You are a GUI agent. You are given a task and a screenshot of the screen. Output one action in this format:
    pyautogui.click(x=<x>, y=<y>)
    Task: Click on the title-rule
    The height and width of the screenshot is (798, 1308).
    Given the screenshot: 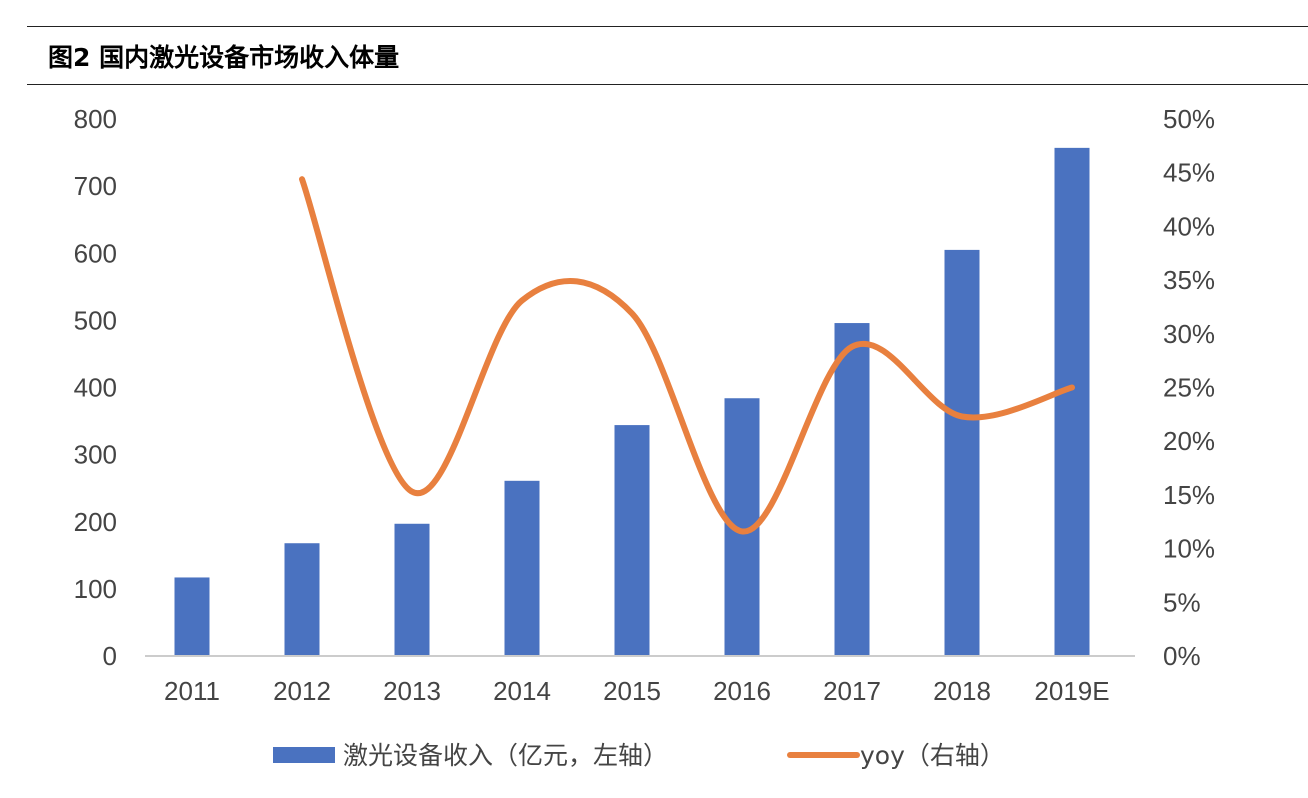 What is the action you would take?
    pyautogui.click(x=667, y=84)
    